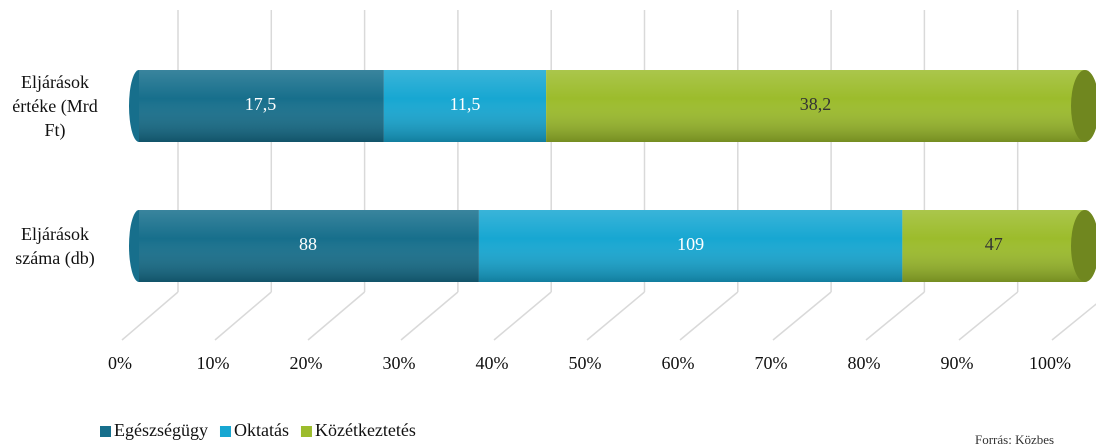 The width and height of the screenshot is (1096, 444). What do you see at coordinates (399, 363) in the screenshot?
I see `x-tick-label: 30%` at bounding box center [399, 363].